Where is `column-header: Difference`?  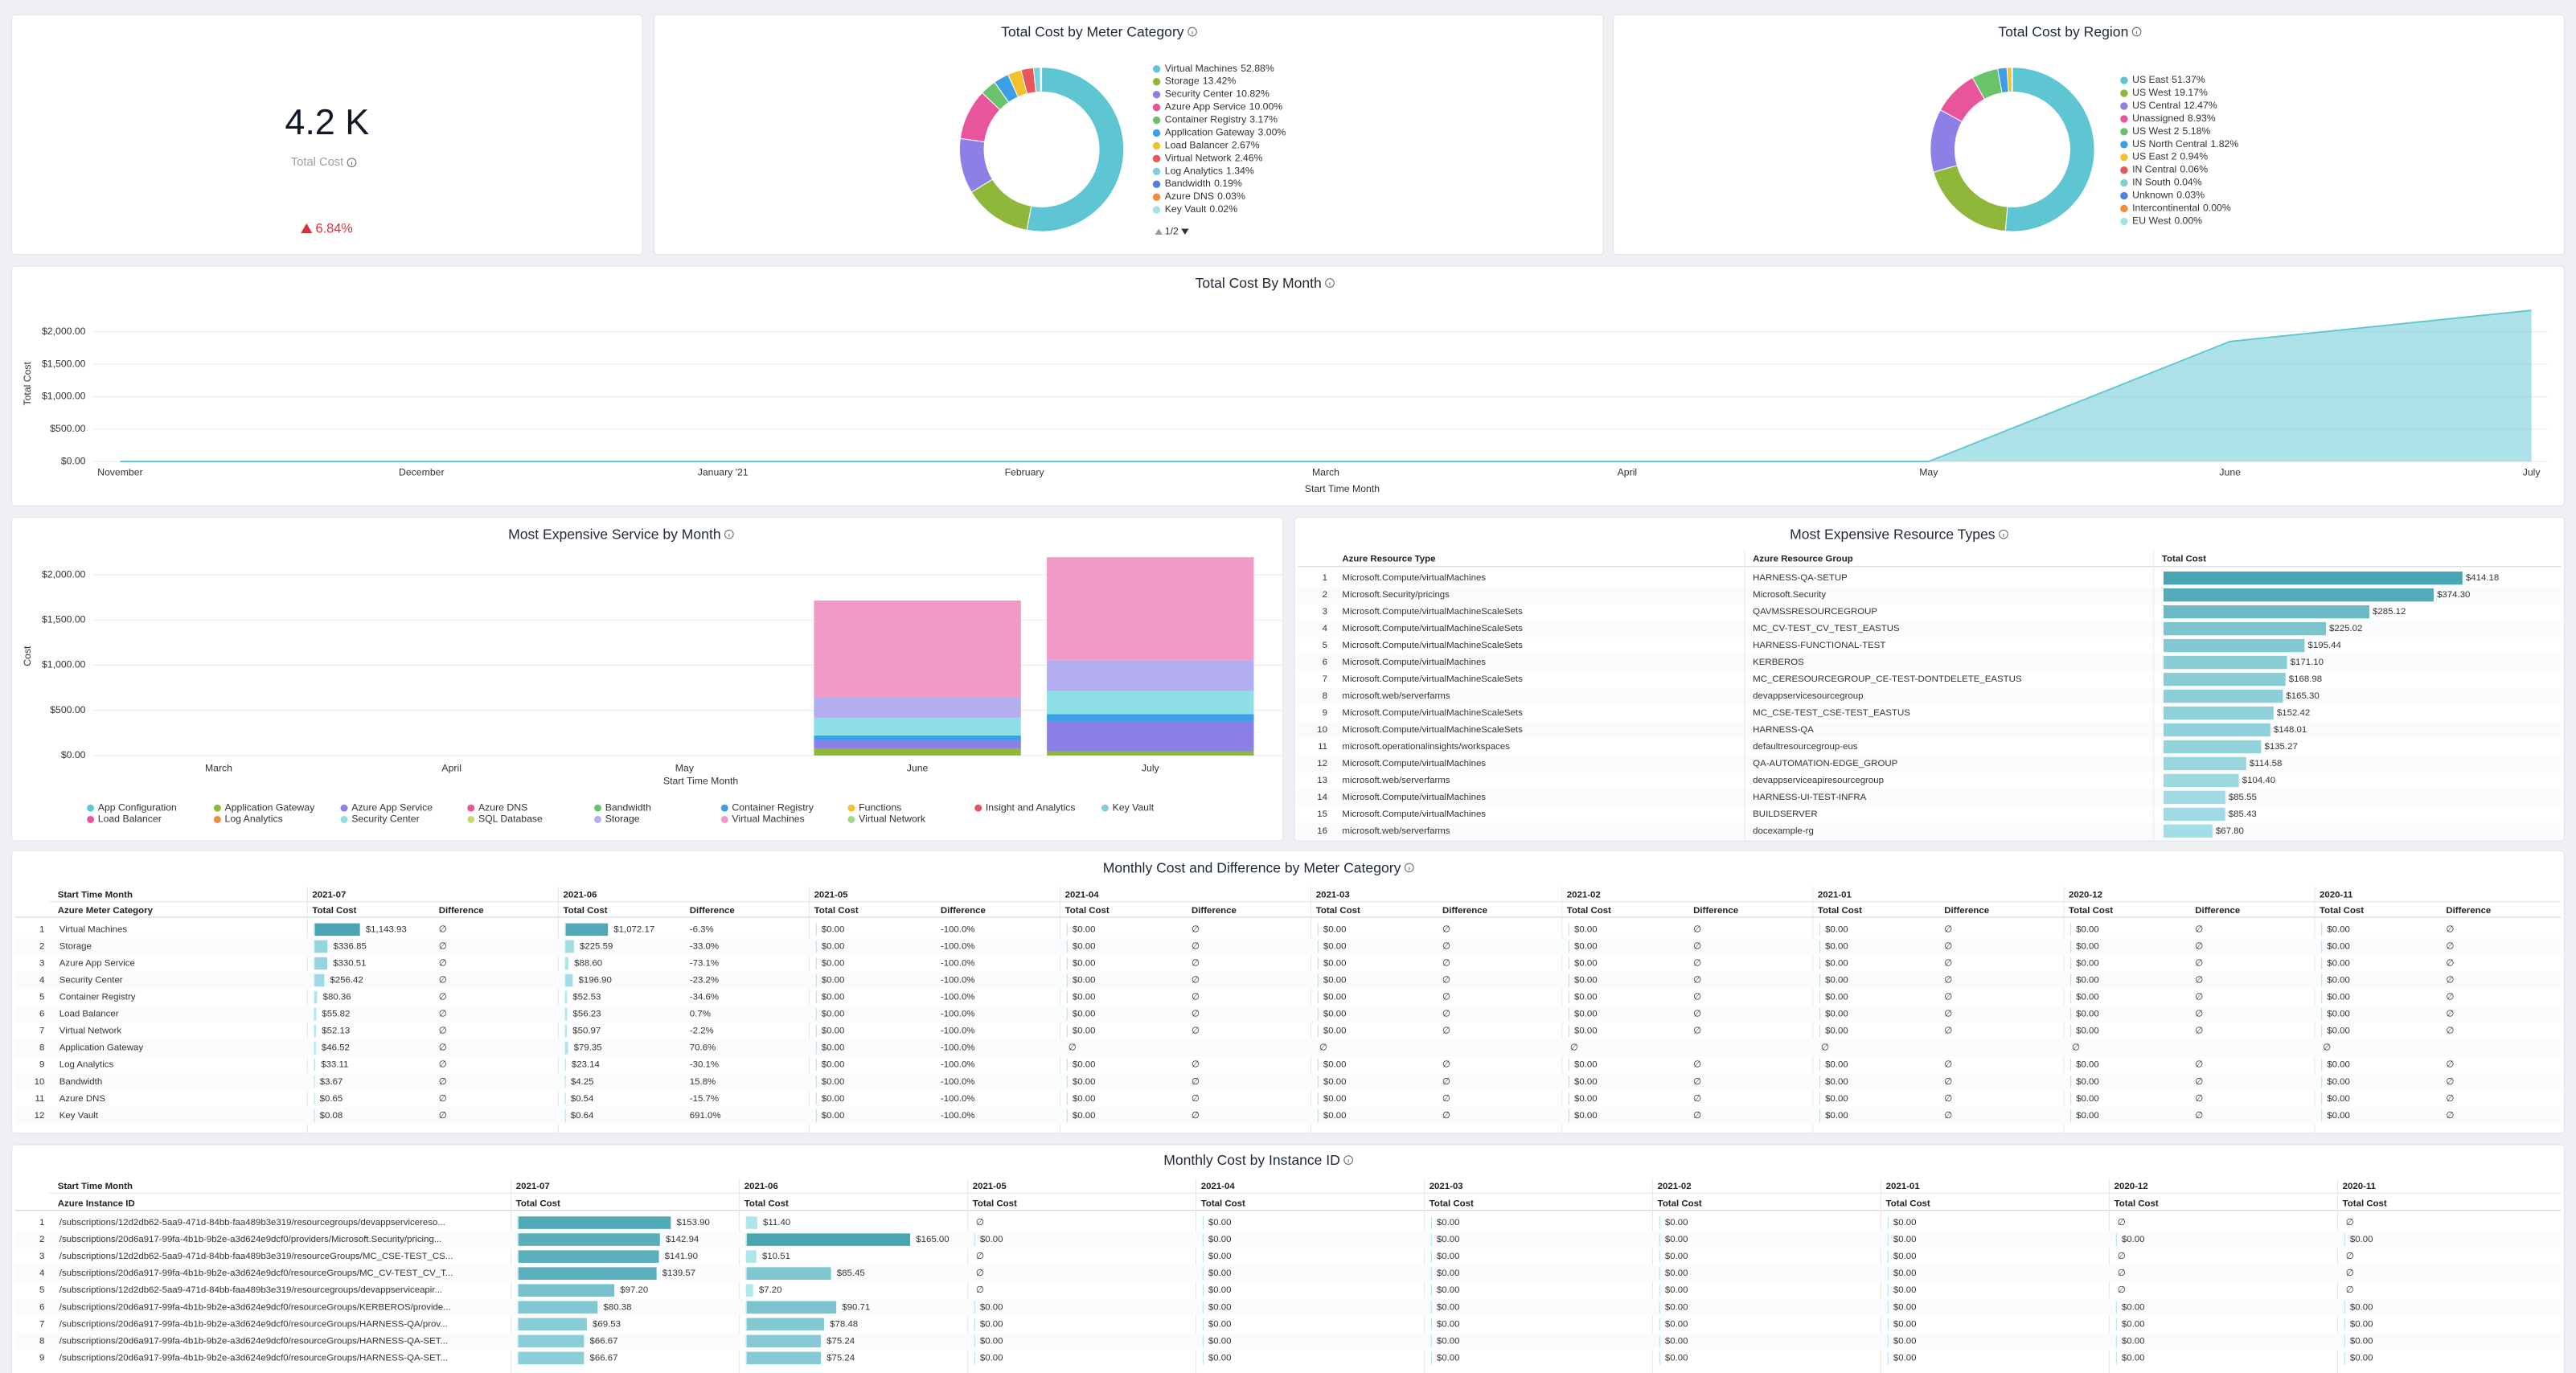
column-header: Difference is located at coordinates (1214, 911).